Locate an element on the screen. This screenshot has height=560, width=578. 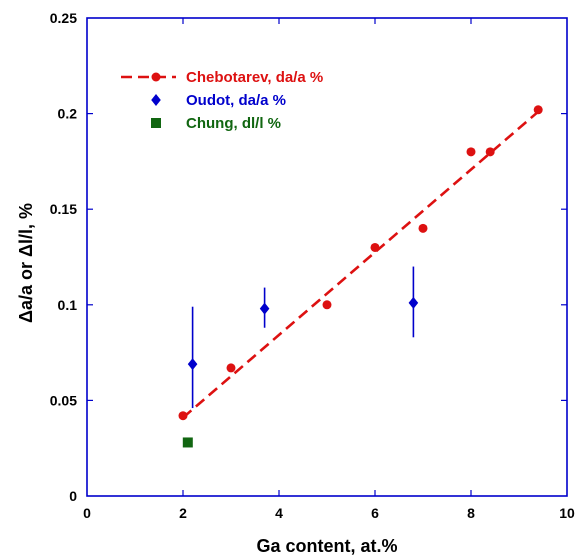
legend-label: Oudot, da/a % is located at coordinates (236, 100).